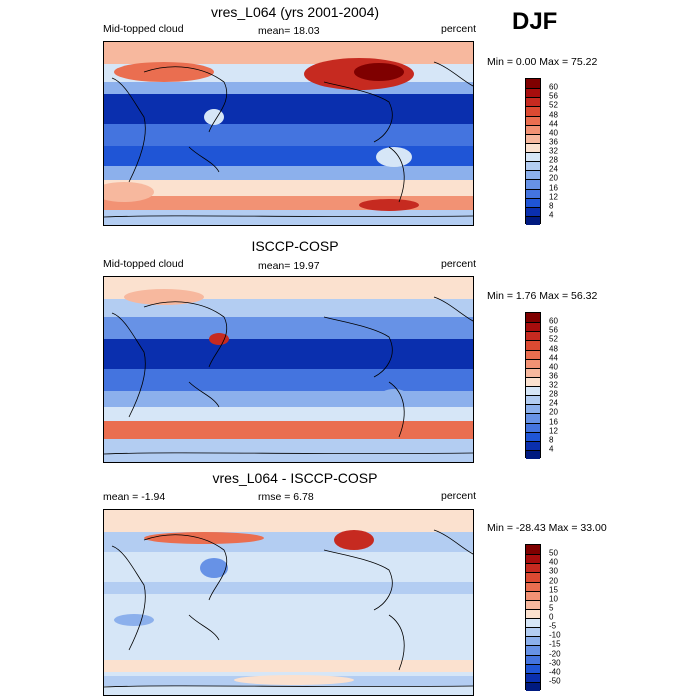  What do you see at coordinates (553, 590) in the screenshot?
I see `colorbar-tick-label: 15` at bounding box center [553, 590].